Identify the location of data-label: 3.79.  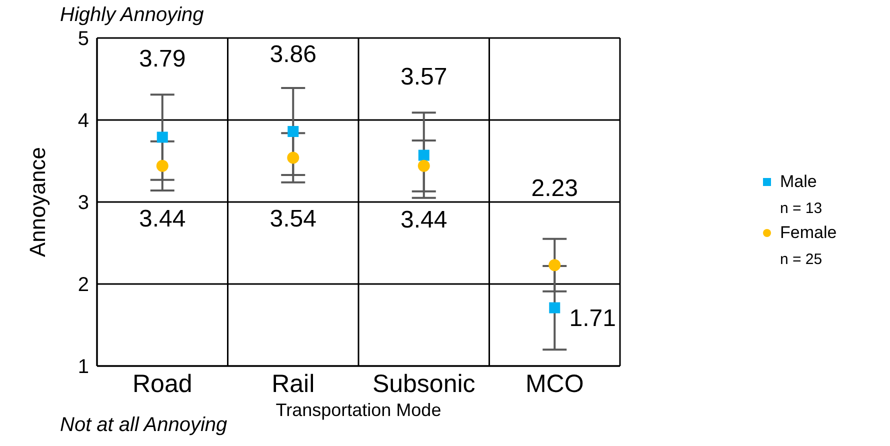
(162, 59).